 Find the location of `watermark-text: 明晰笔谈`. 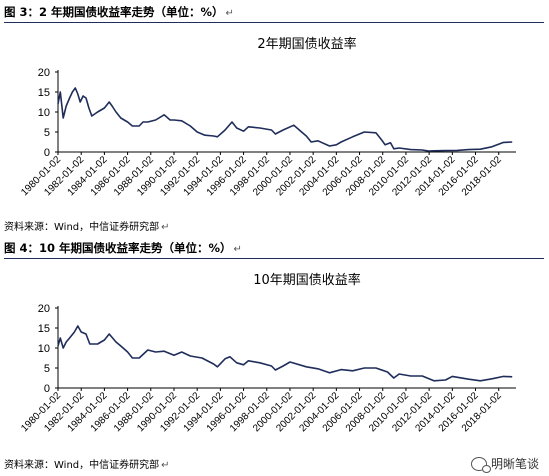

watermark-text: 明晰笔谈 is located at coordinates (514, 464).